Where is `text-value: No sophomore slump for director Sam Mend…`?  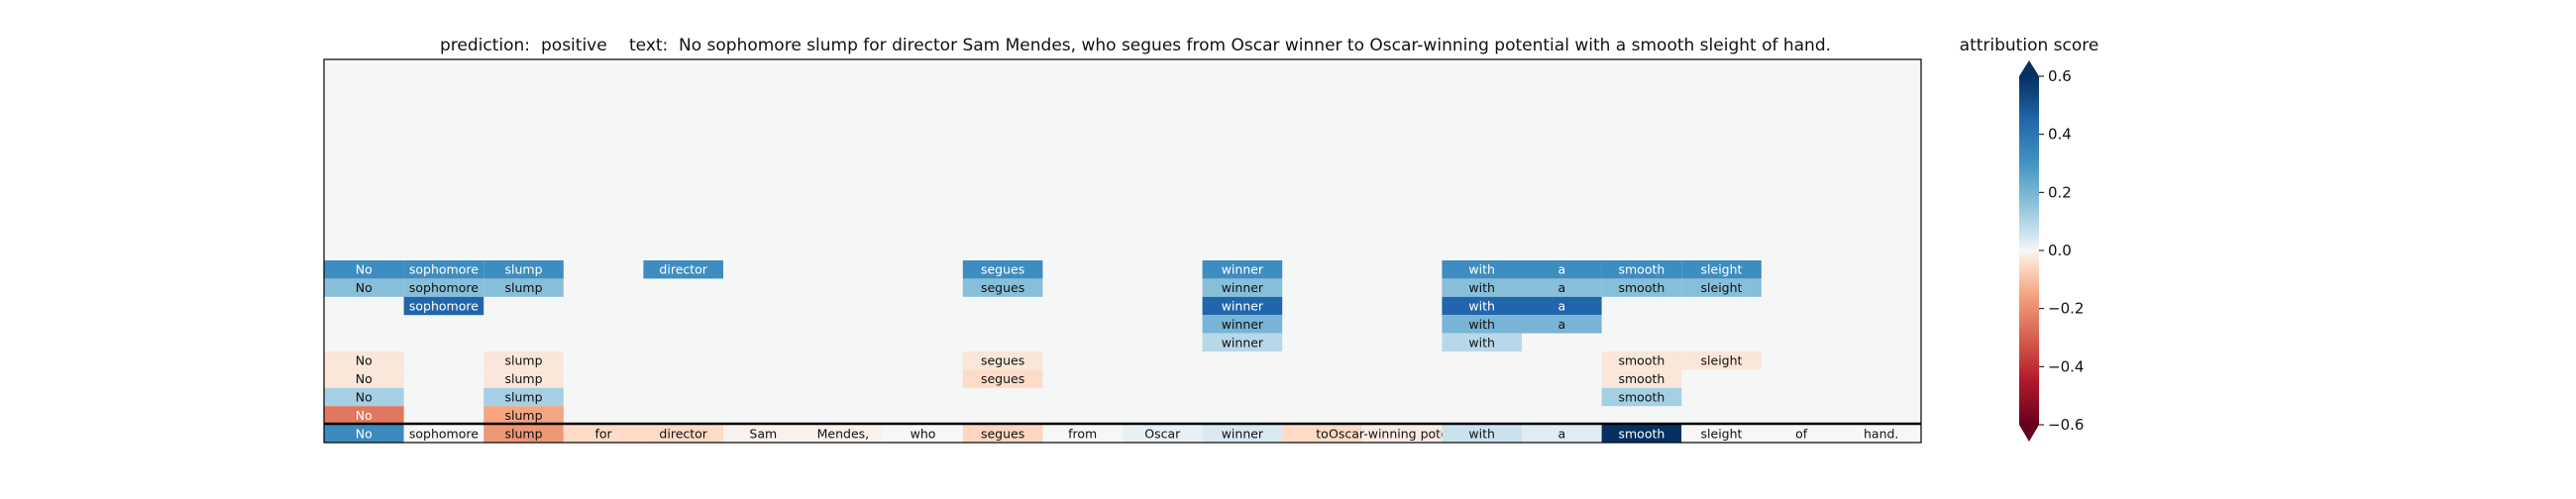
text-value: No sophomore slump for director Sam Mend… is located at coordinates (1255, 45).